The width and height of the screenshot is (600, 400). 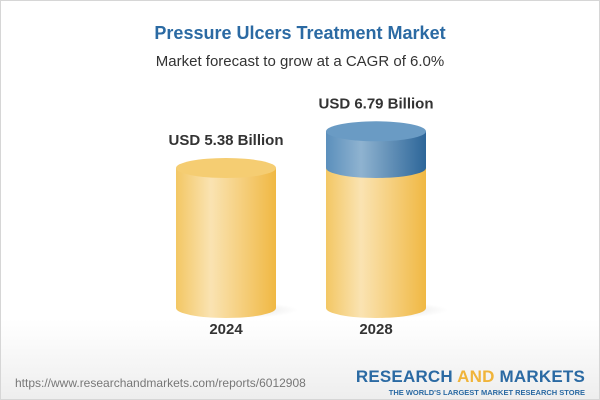 What do you see at coordinates (376, 243) in the screenshot?
I see `cylinder-body-2028` at bounding box center [376, 243].